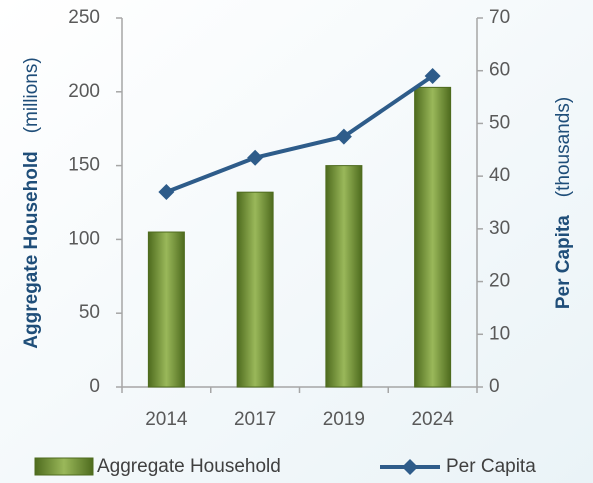 This screenshot has height=483, width=593. Describe the element at coordinates (31, 95) in the screenshot. I see `y-label-unit: (millions)` at that location.